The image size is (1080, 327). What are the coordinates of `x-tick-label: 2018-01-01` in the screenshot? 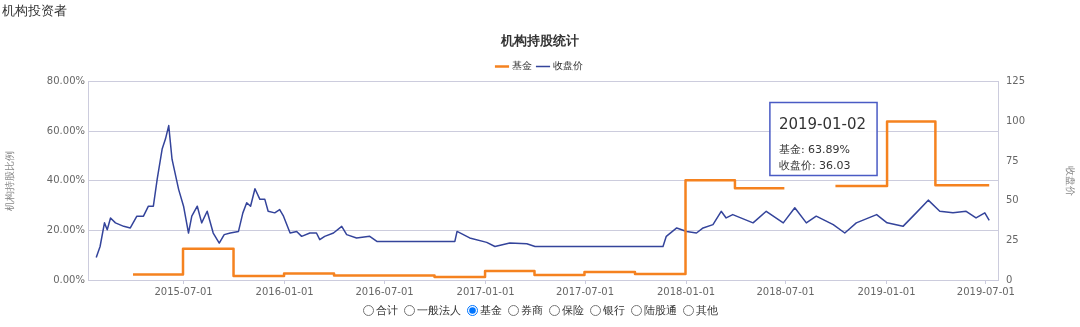 It's located at (686, 291).